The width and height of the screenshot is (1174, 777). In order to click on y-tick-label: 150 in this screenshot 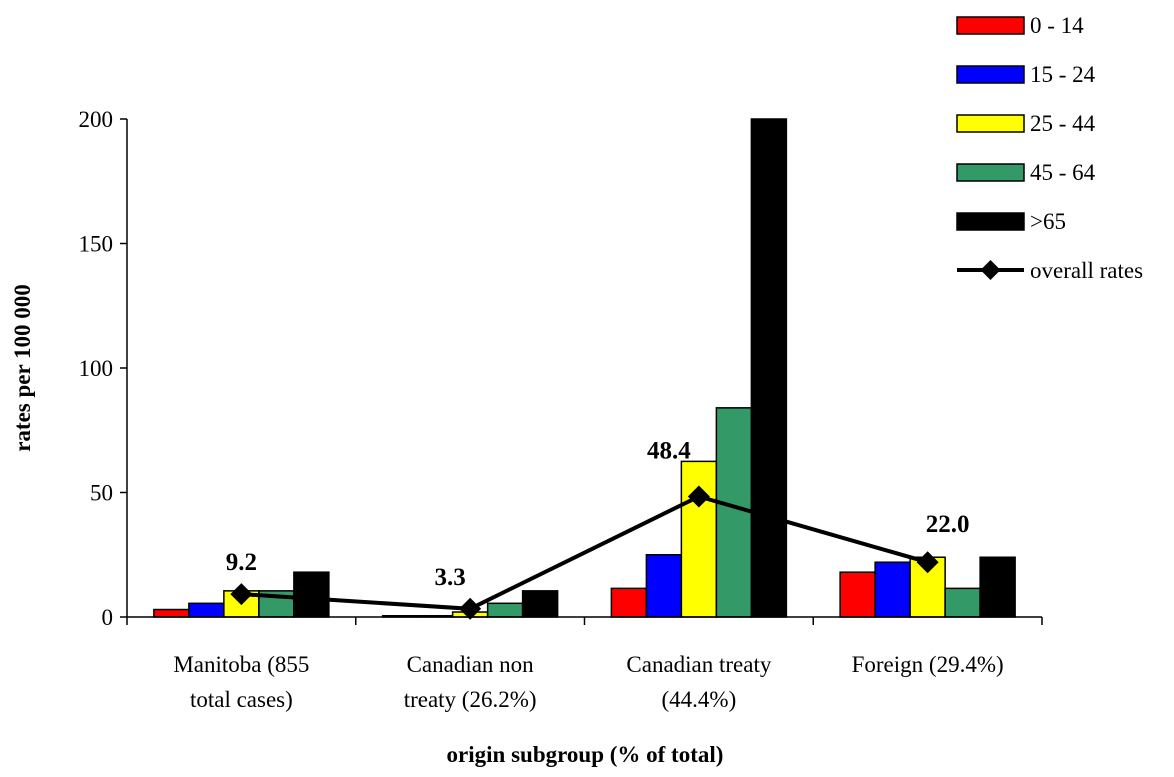, I will do `click(96, 244)`.